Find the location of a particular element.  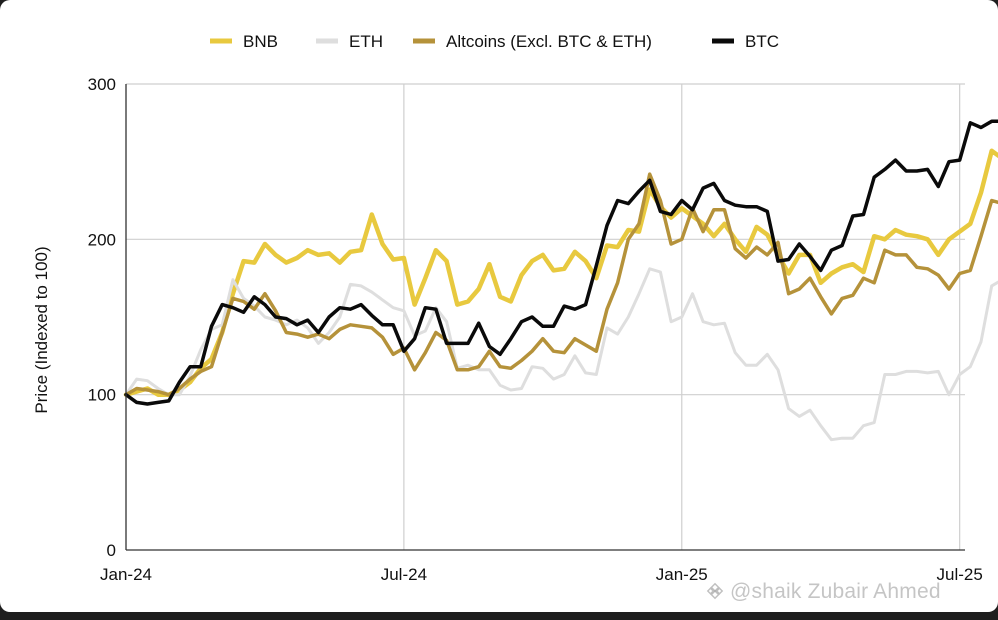

y-tick-label: 200 is located at coordinates (102, 239).